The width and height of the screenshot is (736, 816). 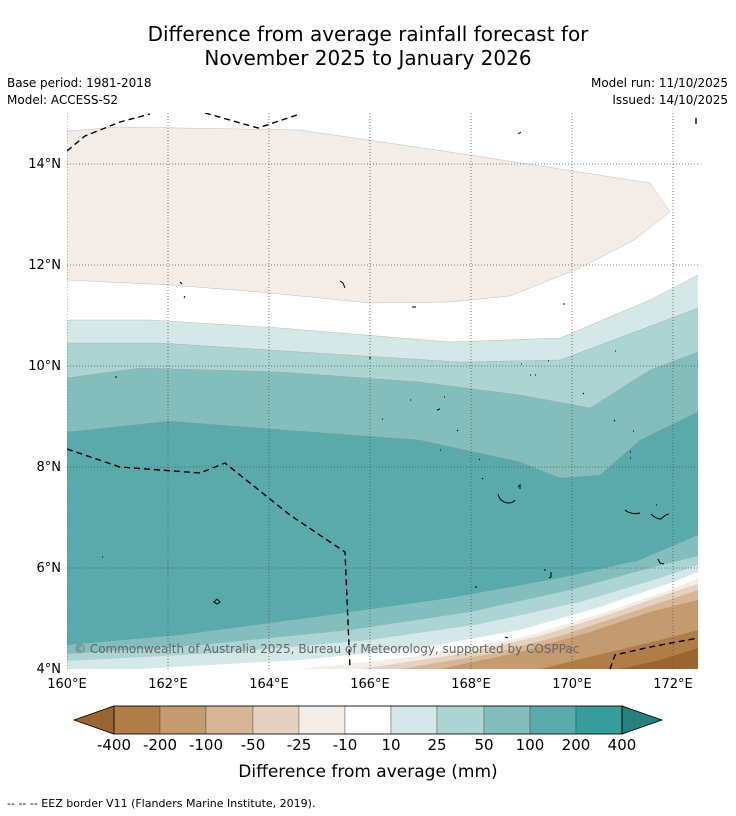 What do you see at coordinates (93, 720) in the screenshot?
I see `colorbar-low-arrow` at bounding box center [93, 720].